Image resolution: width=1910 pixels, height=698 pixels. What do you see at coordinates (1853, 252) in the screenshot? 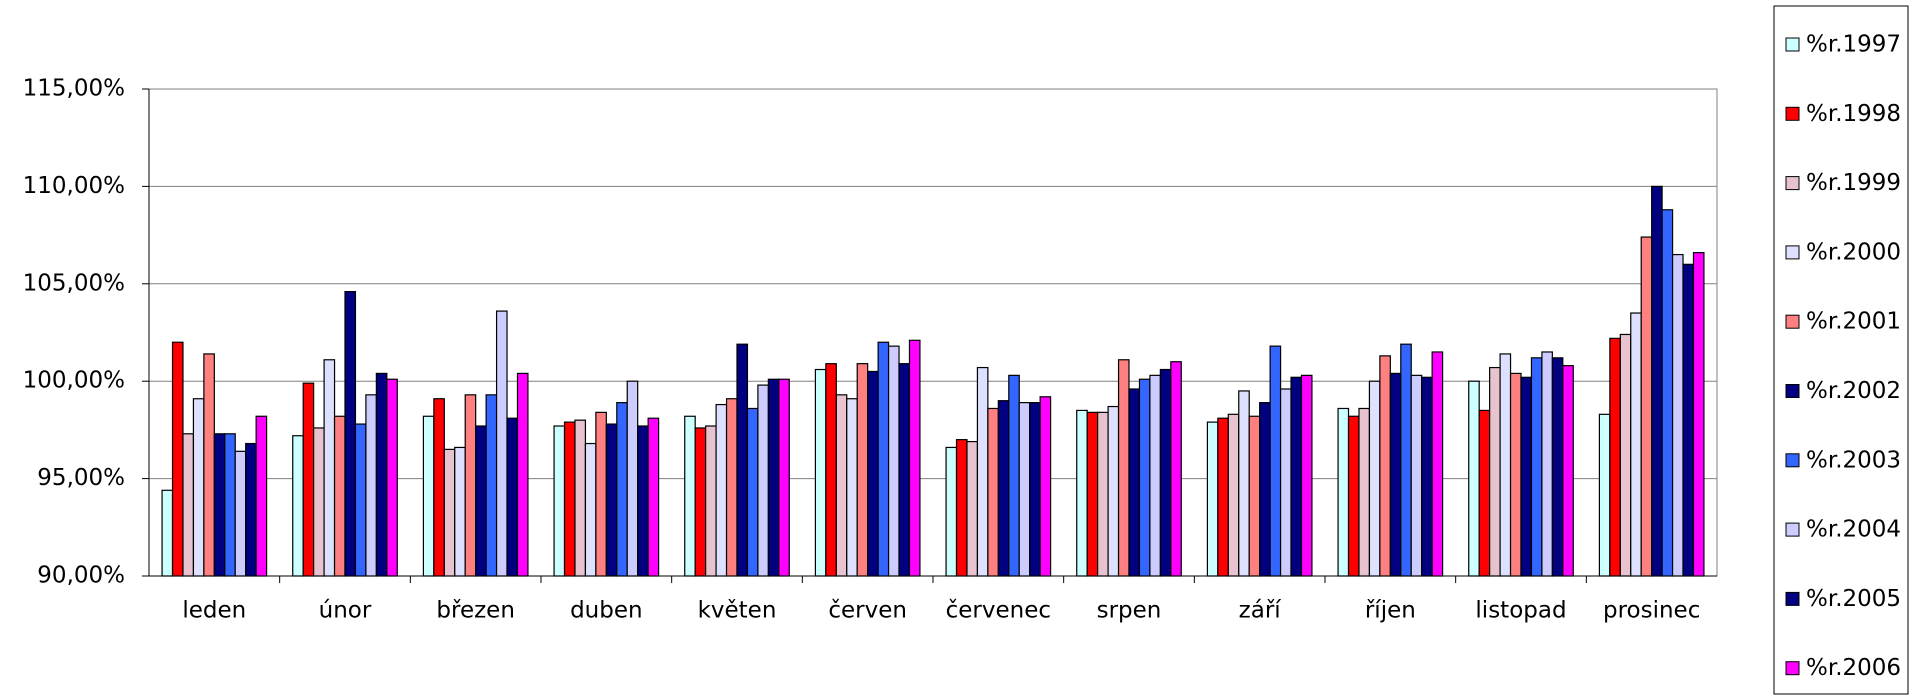
I see `legend-label: %r.2000` at bounding box center [1853, 252].